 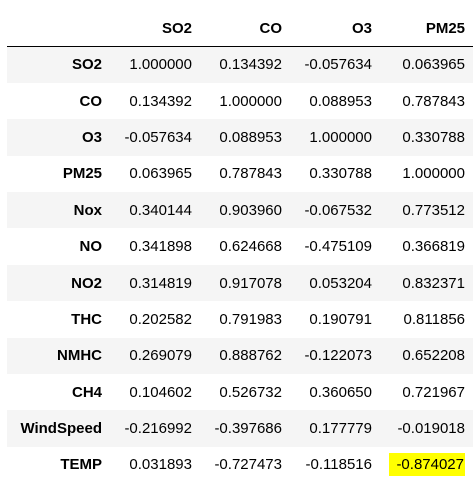 I want to click on table-cell: -0.118516, so click(x=338, y=465).